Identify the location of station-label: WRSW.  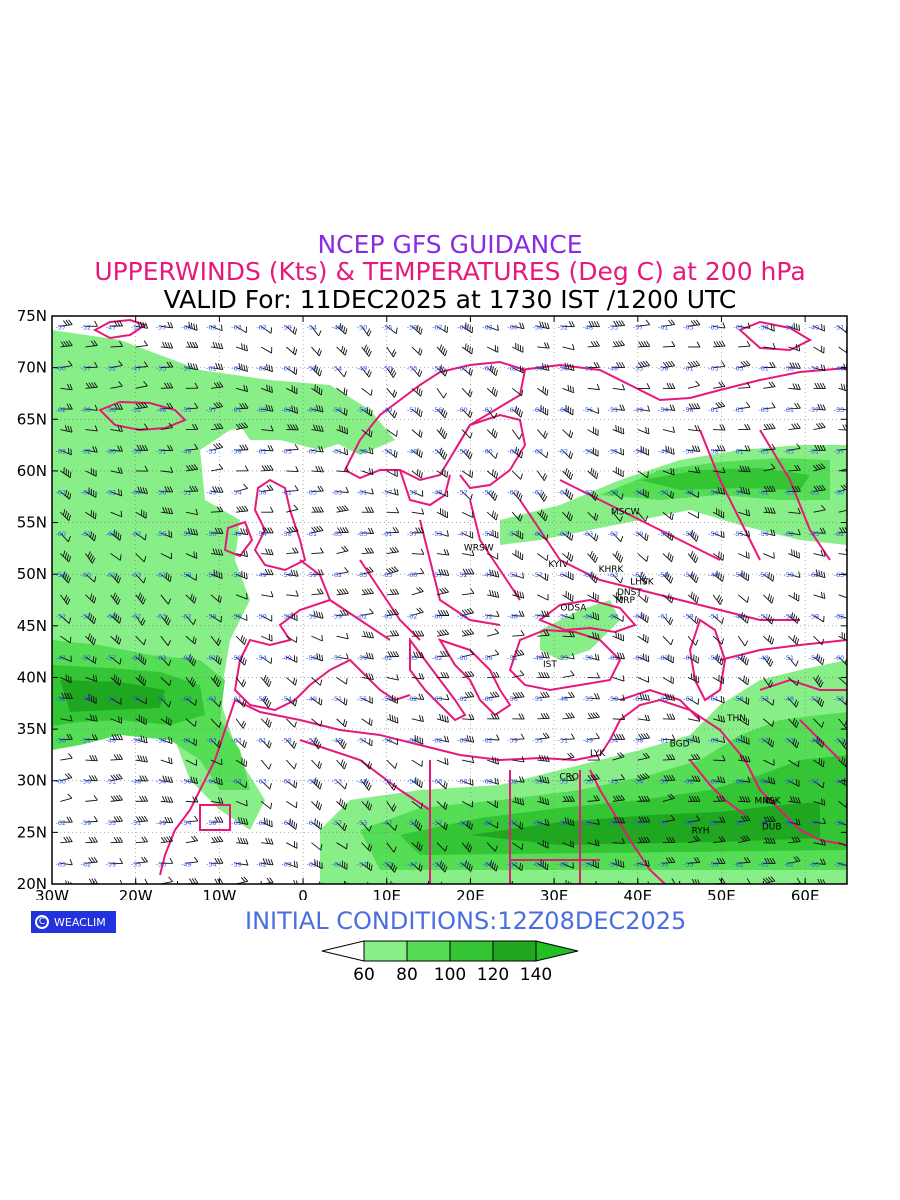
(479, 548).